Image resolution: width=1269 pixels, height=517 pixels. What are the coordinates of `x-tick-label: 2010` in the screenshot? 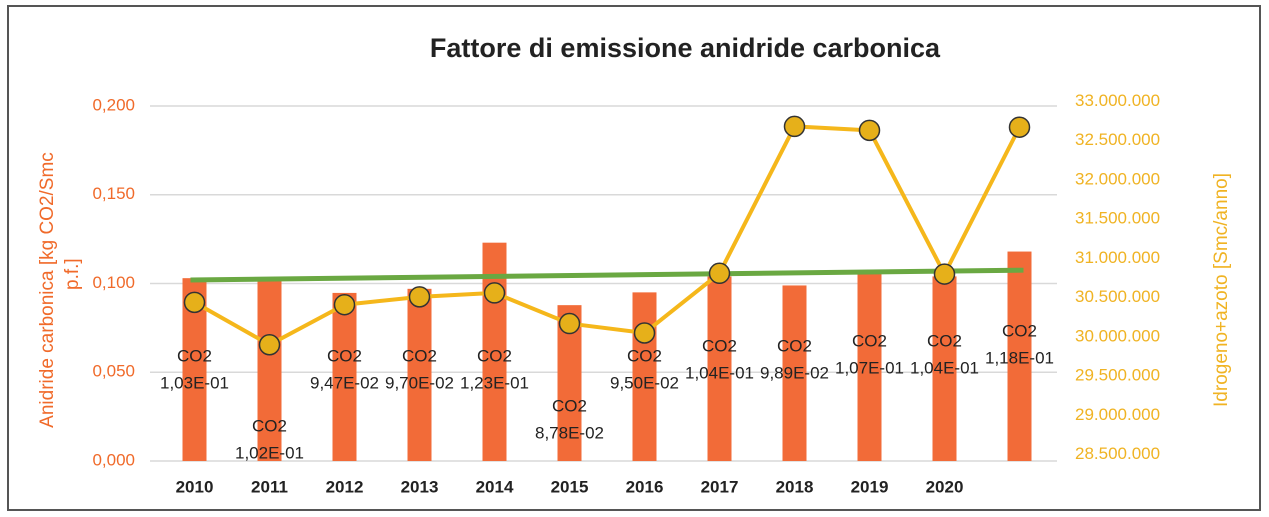 It's located at (195, 486).